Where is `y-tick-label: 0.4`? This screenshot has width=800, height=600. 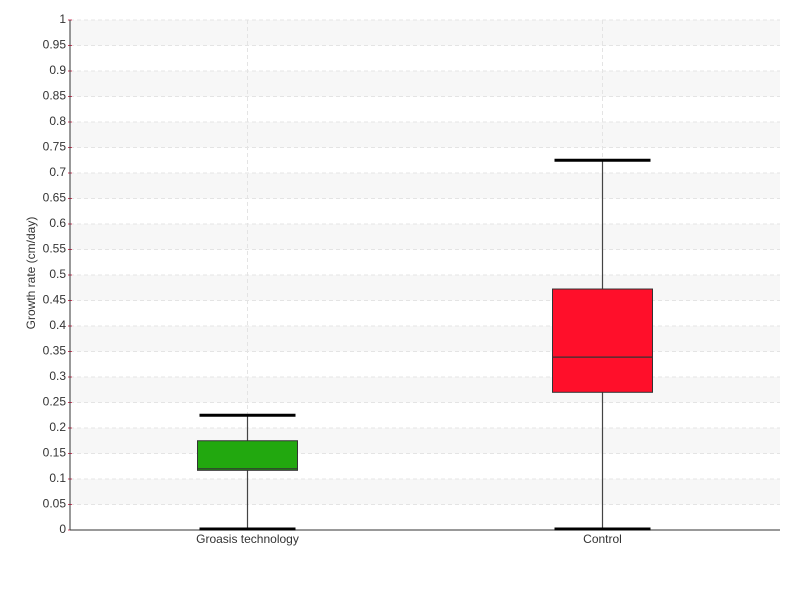
y-tick-label: 0.4 is located at coordinates (57, 325).